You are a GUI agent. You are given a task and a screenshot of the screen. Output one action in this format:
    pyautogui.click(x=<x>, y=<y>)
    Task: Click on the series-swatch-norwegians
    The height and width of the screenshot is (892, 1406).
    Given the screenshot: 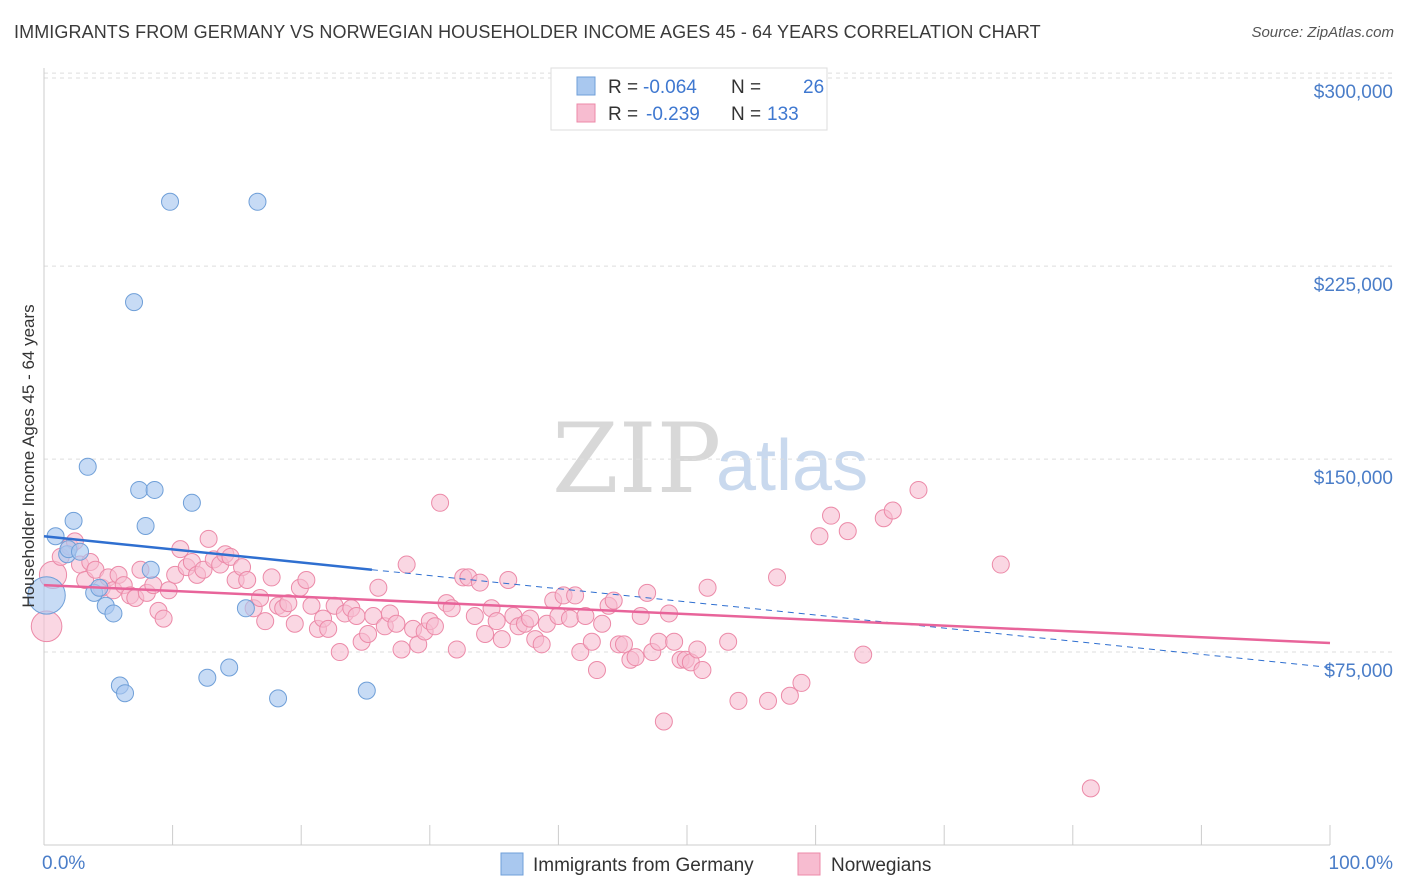 What is the action you would take?
    pyautogui.click(x=809, y=864)
    